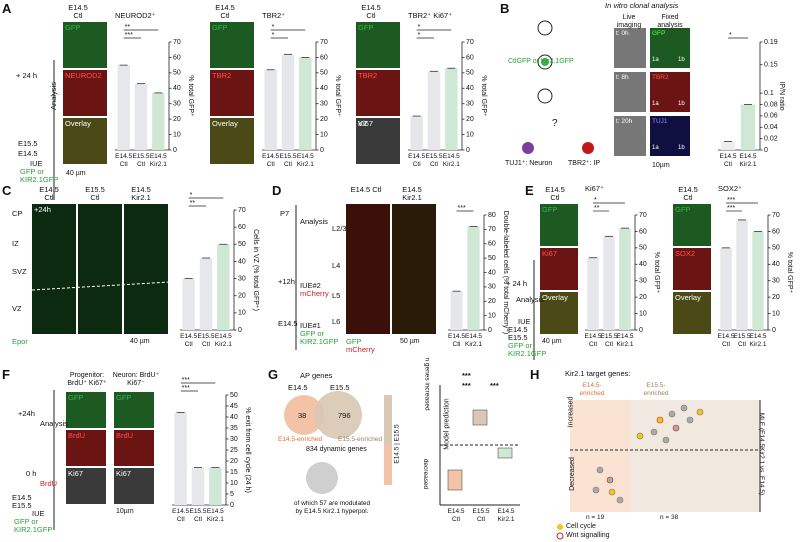 The image size is (800, 542). I want to click on label: ***, so click(466, 375).